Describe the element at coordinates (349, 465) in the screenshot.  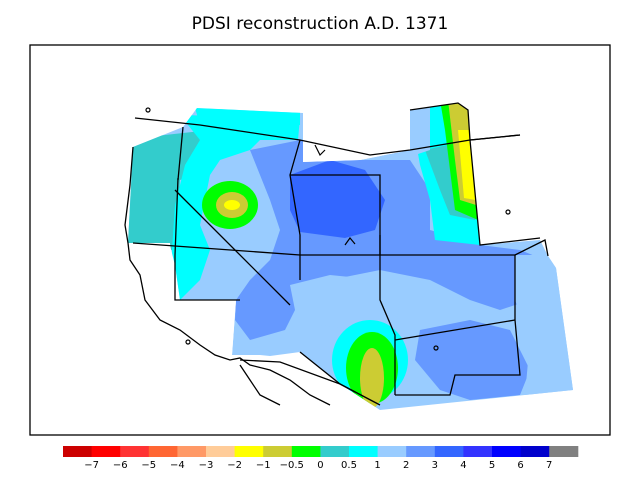
I see `legend-tick-label: 0.5` at that location.